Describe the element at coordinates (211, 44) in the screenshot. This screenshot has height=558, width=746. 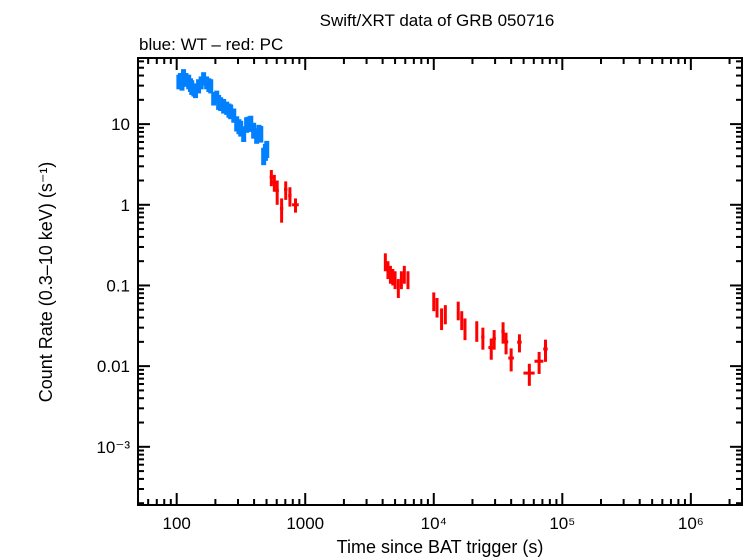
I see `chart-subtitle: blue: WT – red: PC` at that location.